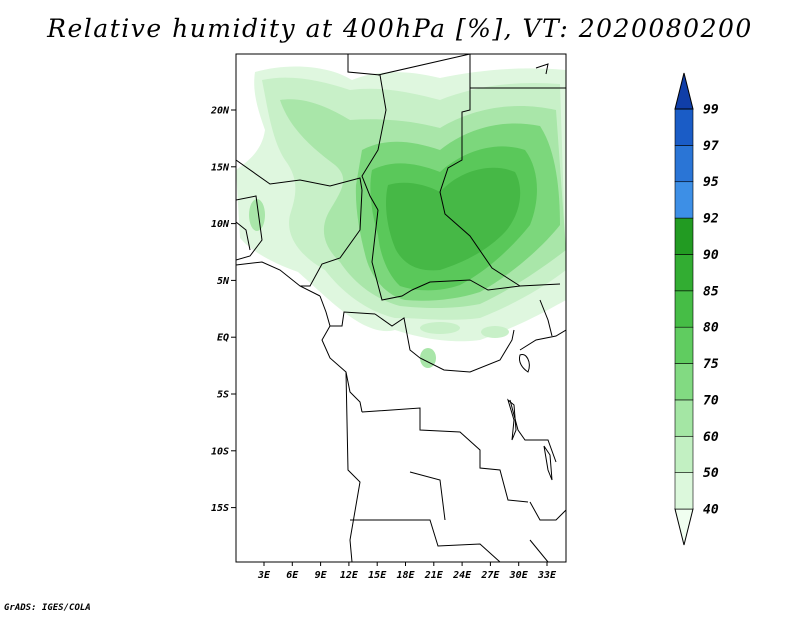 Image resolution: width=800 pixels, height=618 pixels. What do you see at coordinates (711, 182) in the screenshot?
I see `colorbar-label: 95` at bounding box center [711, 182].